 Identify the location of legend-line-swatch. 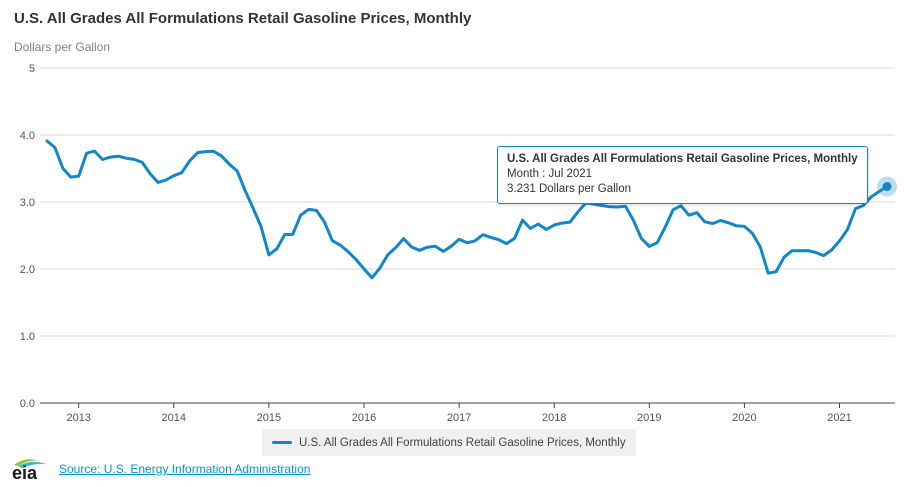
(282, 442).